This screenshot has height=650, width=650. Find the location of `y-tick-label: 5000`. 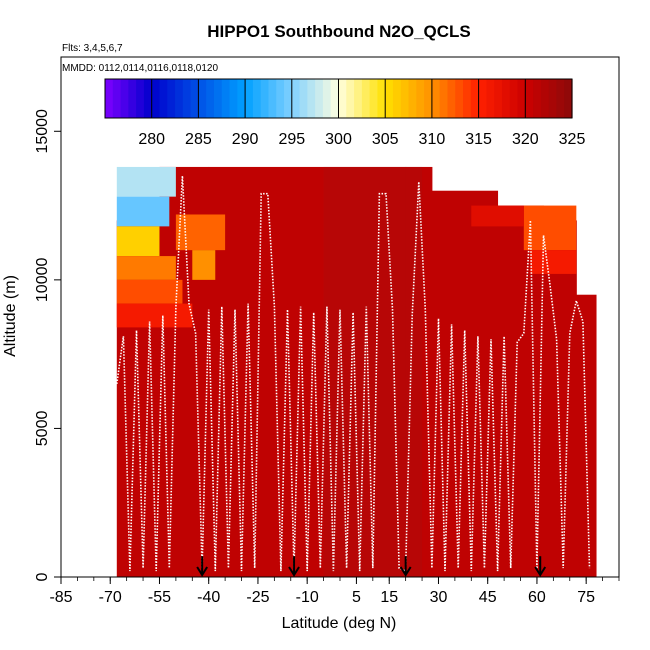

y-tick-label: 5000 is located at coordinates (42, 429).